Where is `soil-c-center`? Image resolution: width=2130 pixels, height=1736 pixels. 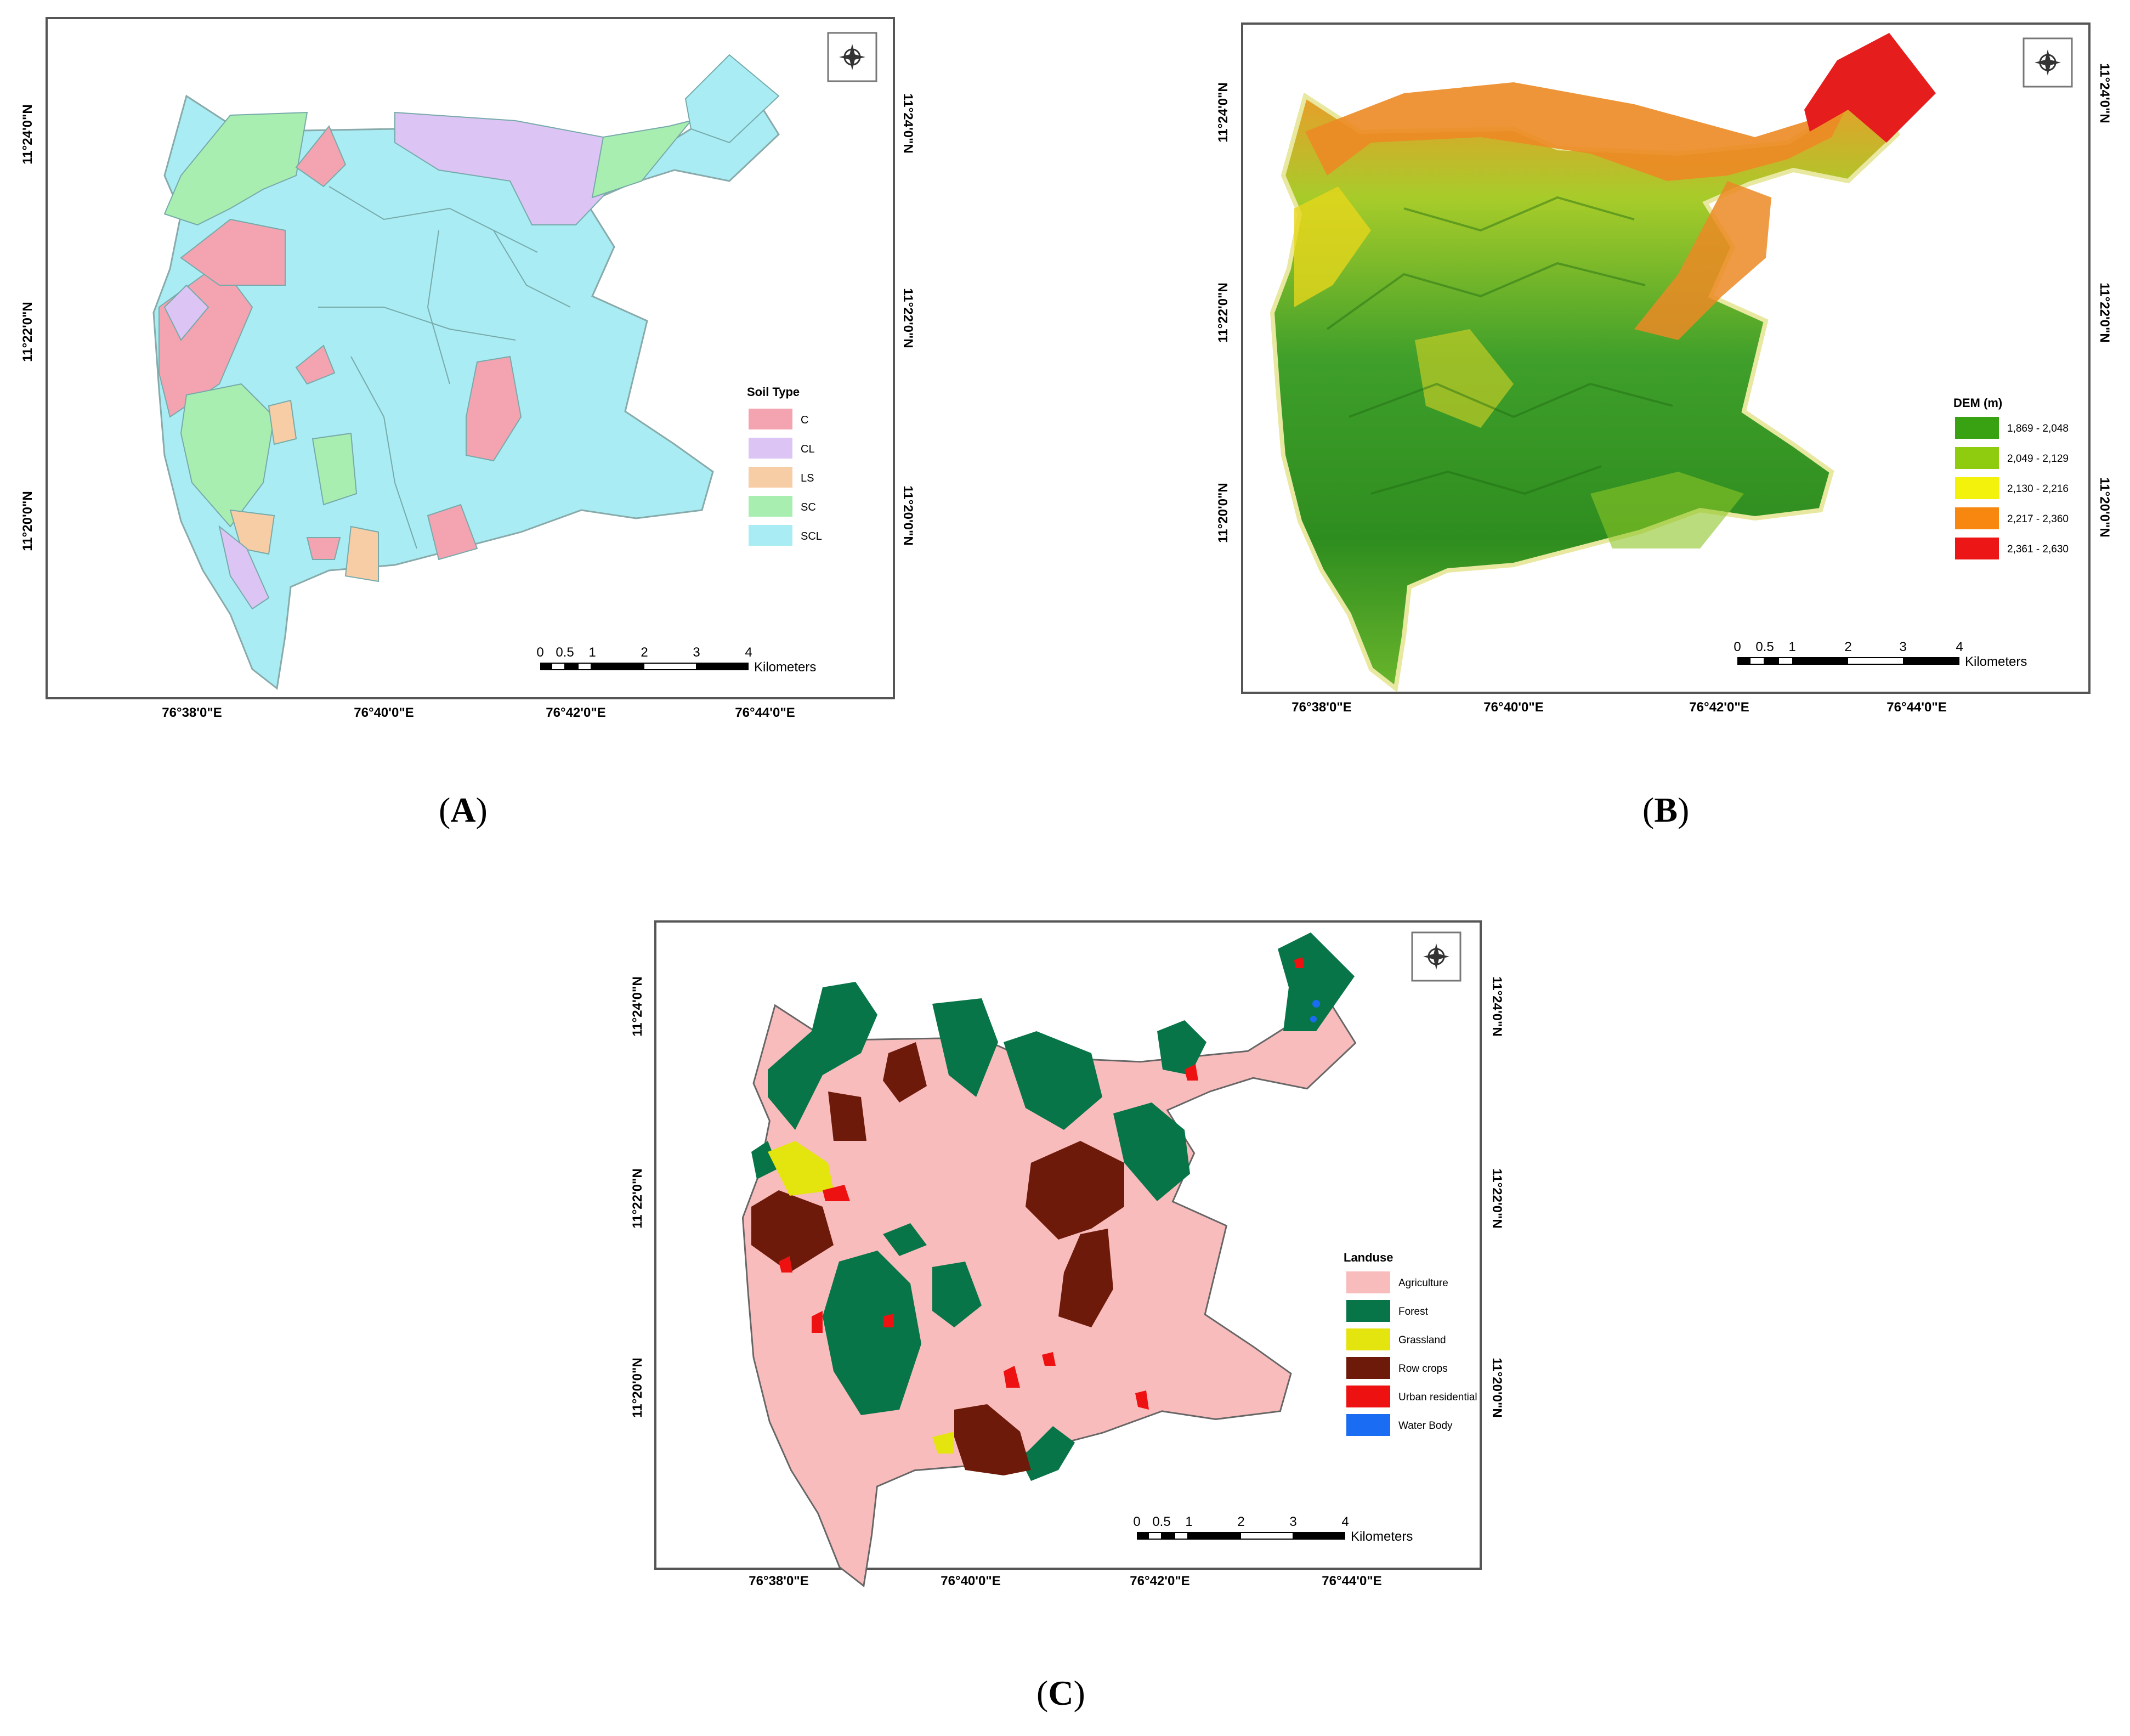
soil-c-center is located at coordinates (316, 364).